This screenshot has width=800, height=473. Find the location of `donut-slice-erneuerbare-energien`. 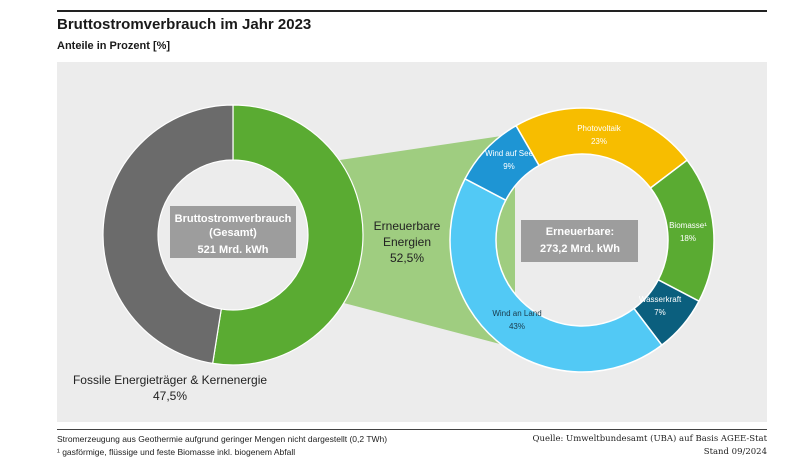

donut-slice-erneuerbare-energien is located at coordinates (287, 235).